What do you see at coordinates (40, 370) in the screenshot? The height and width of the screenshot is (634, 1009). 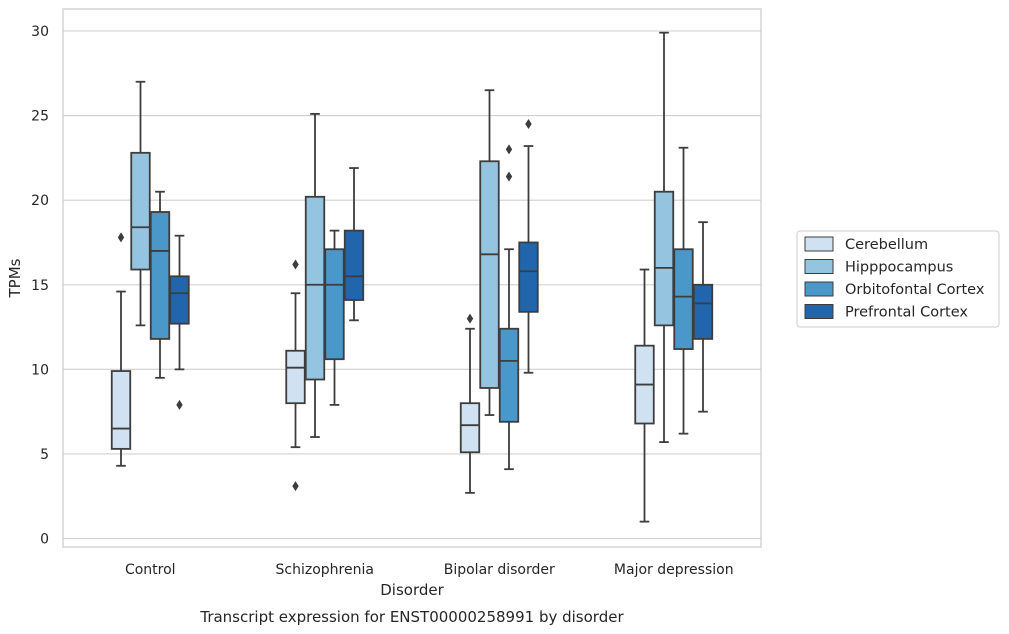 I see `y-tick-label: 10` at bounding box center [40, 370].